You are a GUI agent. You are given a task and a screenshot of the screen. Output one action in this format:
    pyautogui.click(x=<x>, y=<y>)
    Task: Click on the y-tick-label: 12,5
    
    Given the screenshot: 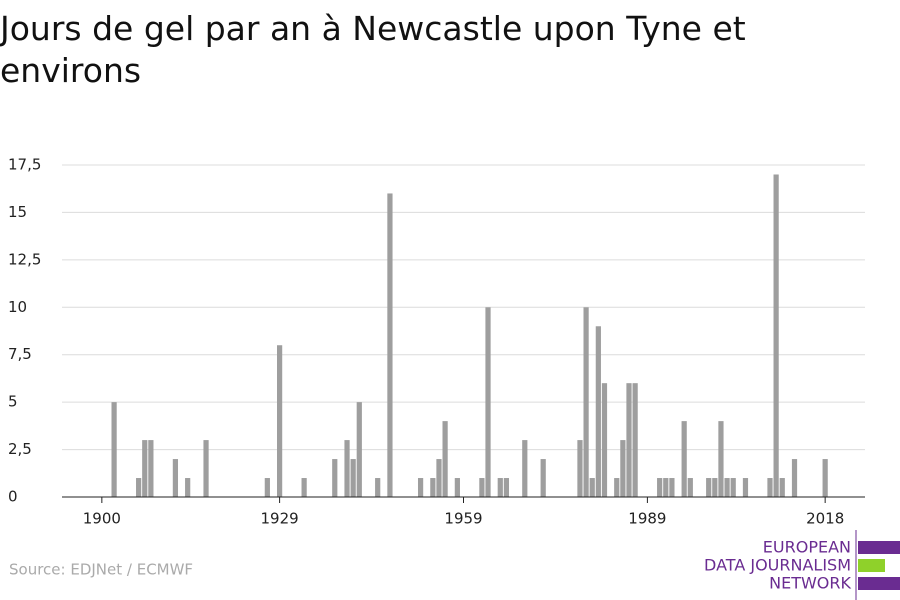 What is the action you would take?
    pyautogui.click(x=24, y=259)
    